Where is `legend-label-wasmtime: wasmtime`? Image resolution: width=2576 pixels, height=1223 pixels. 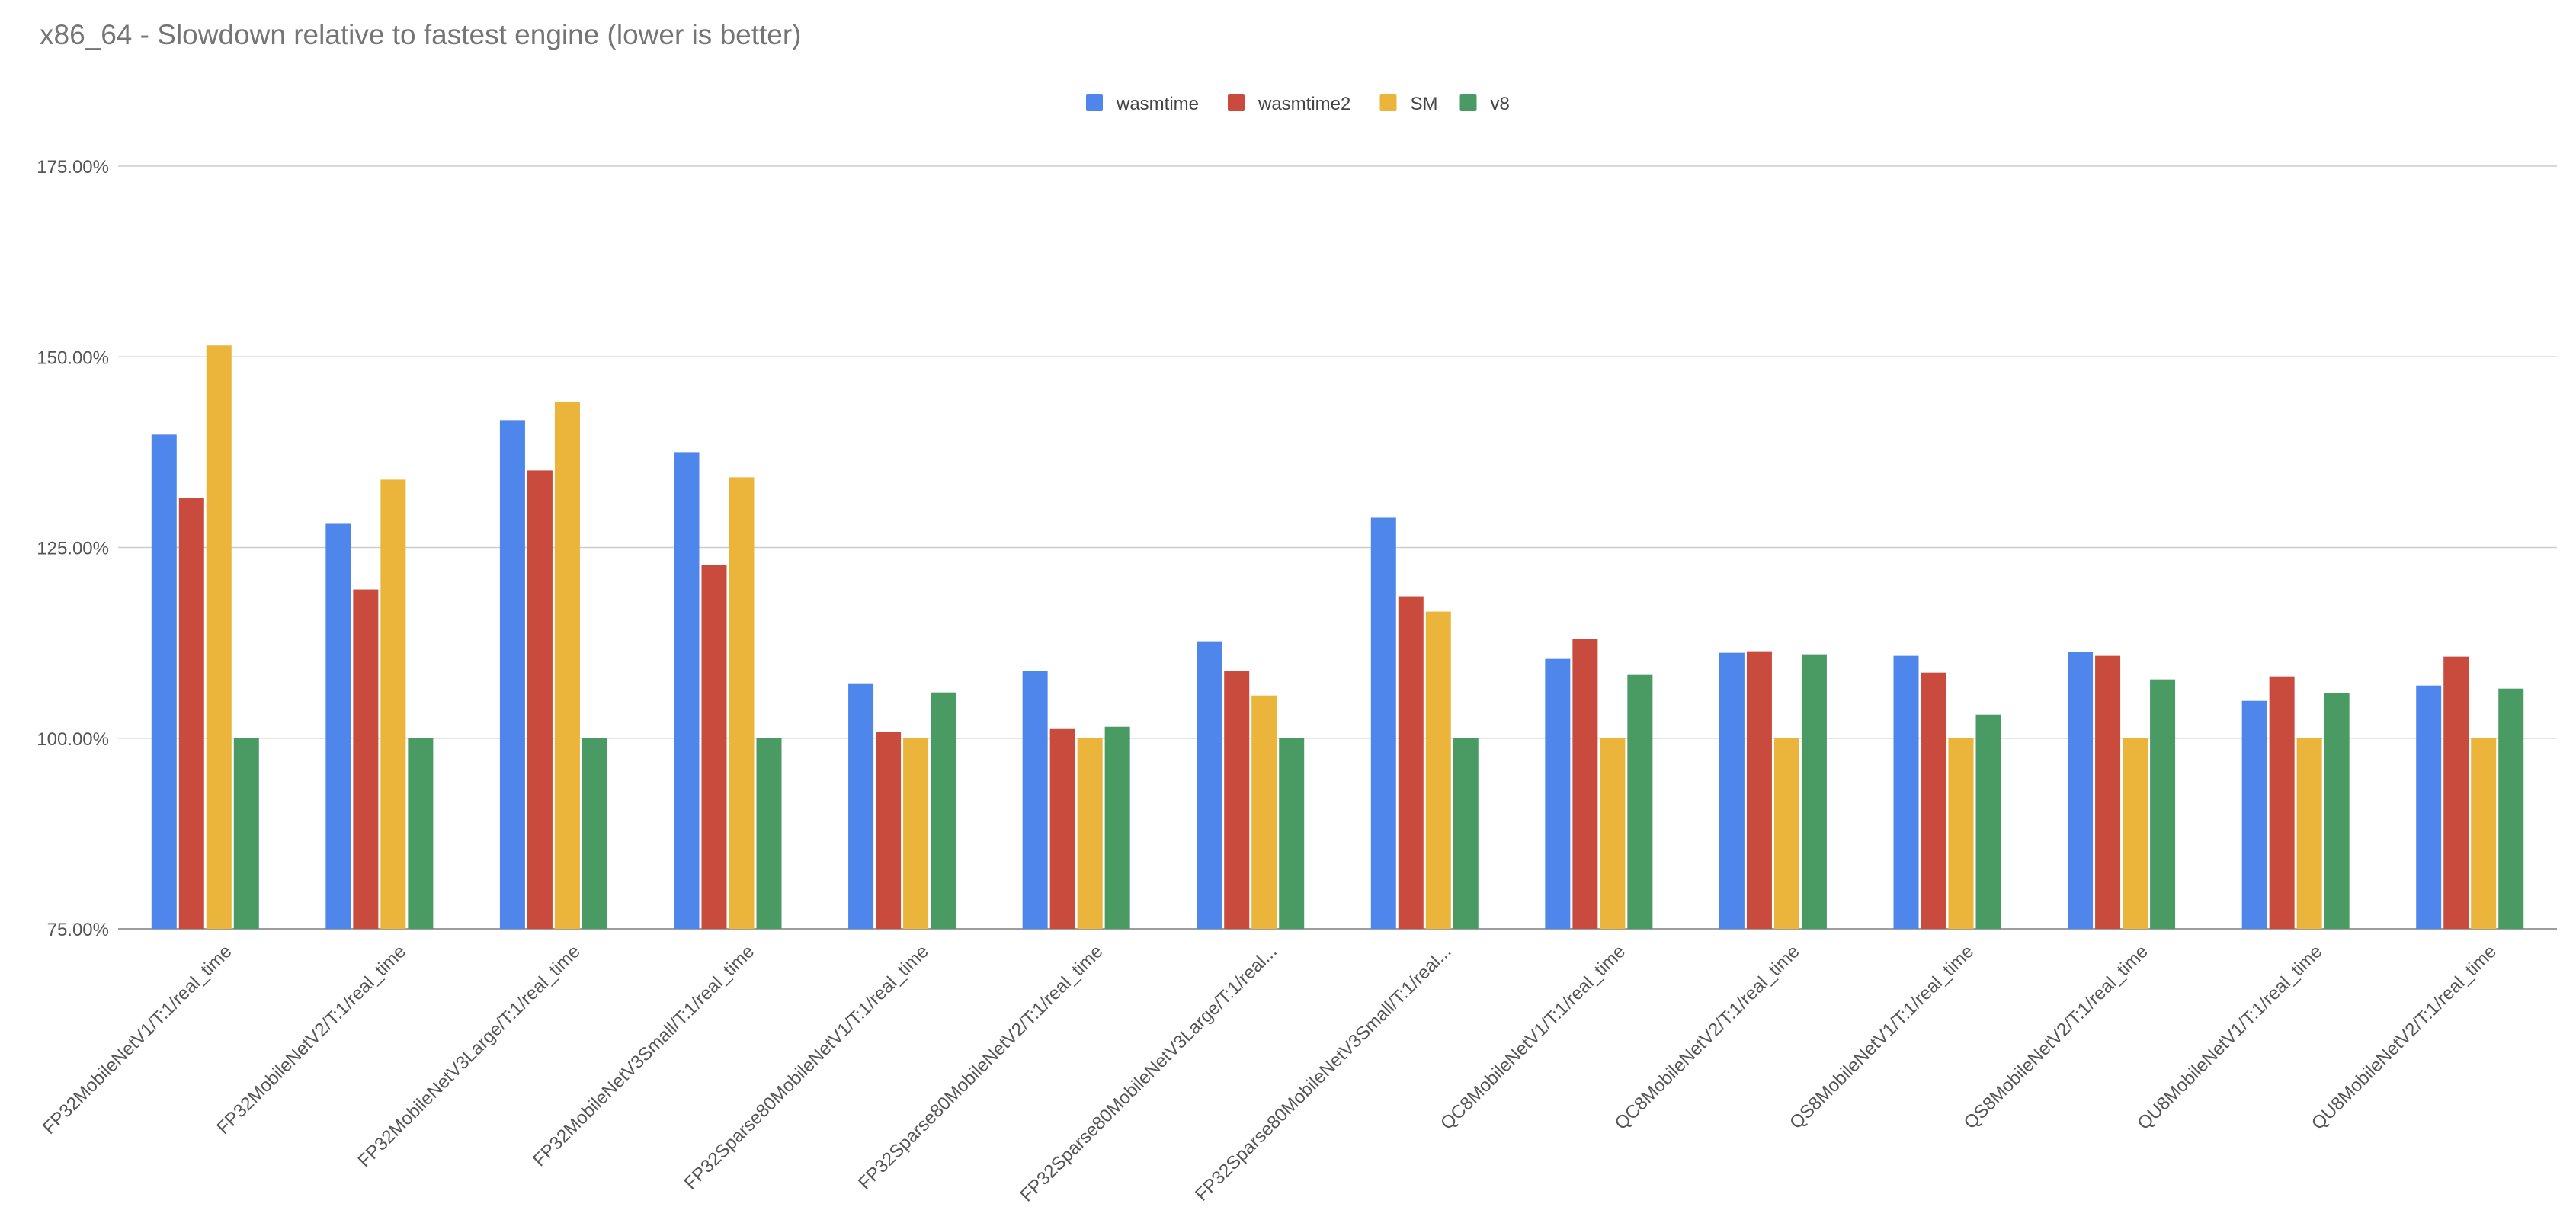 legend-label-wasmtime: wasmtime is located at coordinates (1157, 104).